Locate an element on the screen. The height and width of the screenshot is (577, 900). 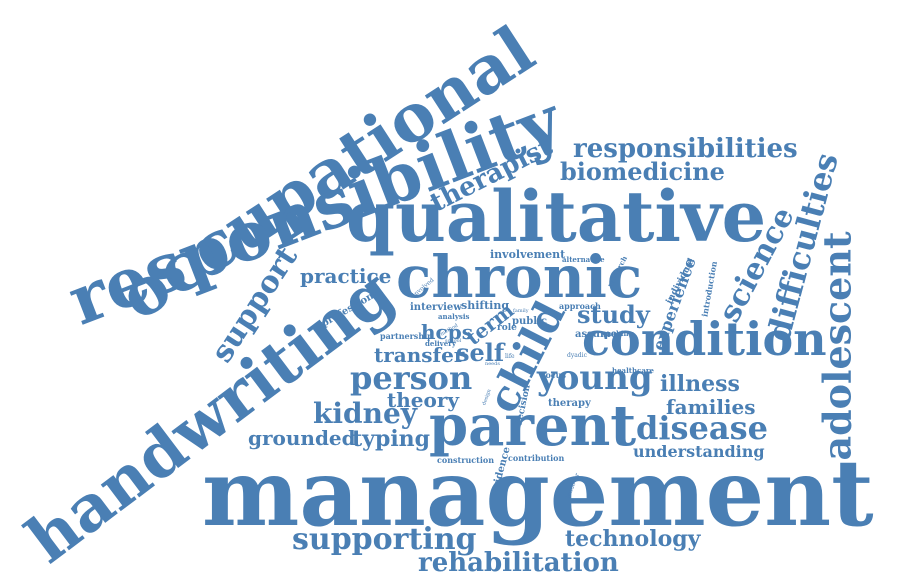
word-interview: interview is located at coordinates (436, 307).